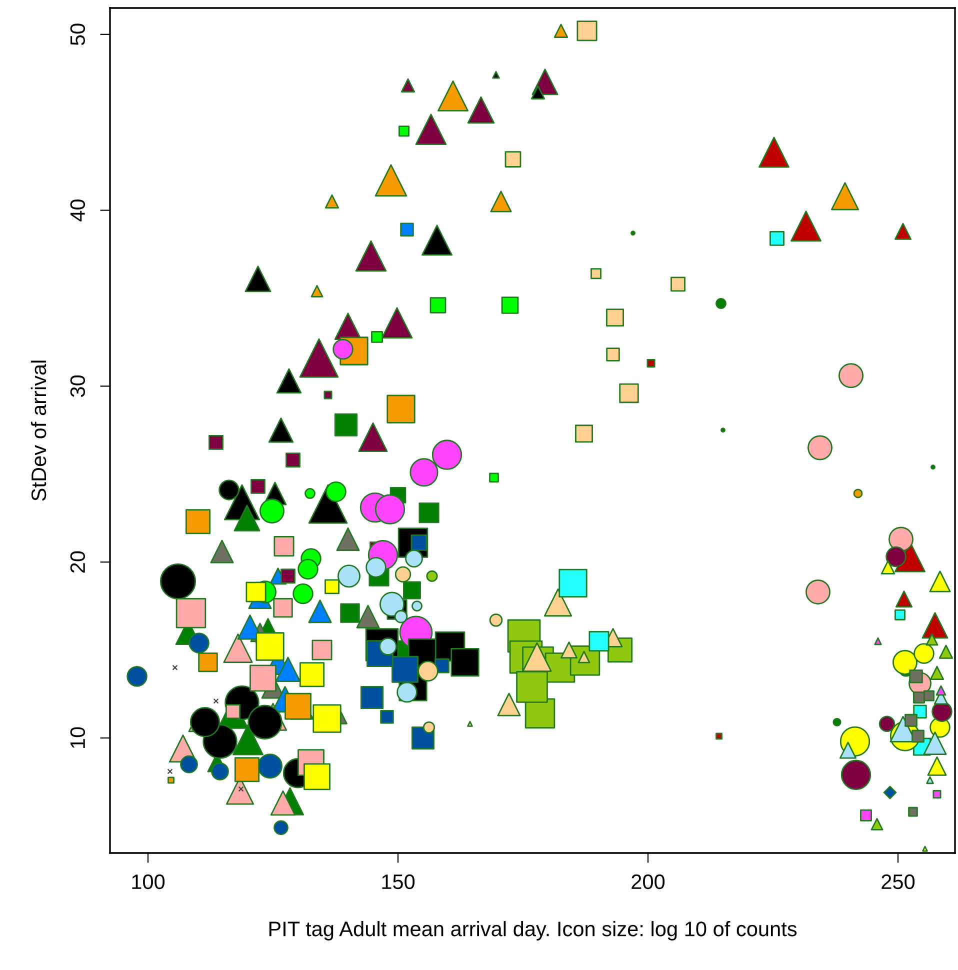 The height and width of the screenshot is (970, 958). Describe the element at coordinates (38, 430) in the screenshot. I see `y-axis-title: StDev of arrival` at that location.